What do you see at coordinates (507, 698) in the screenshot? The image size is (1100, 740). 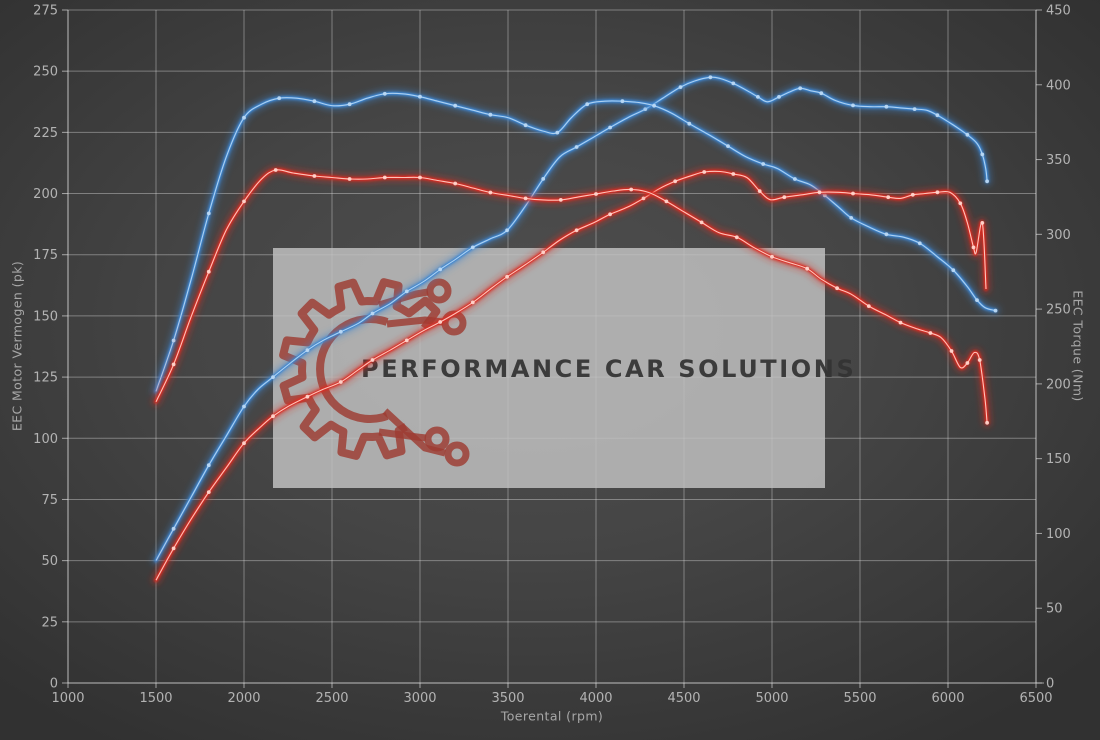 I see `x-tick-label: 3500` at bounding box center [507, 698].